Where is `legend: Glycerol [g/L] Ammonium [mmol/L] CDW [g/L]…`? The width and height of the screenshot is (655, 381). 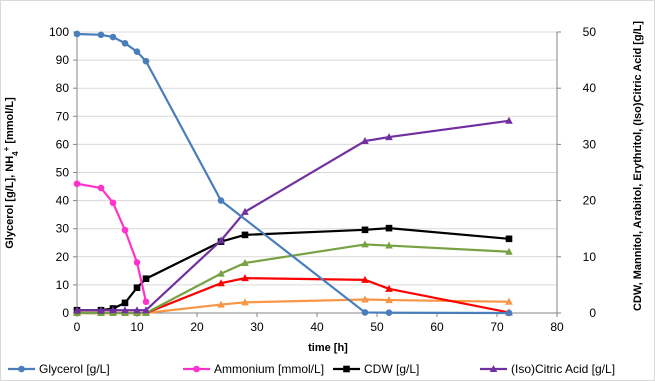
legend: Glycerol [g/L] Ammonium [mmol/L] CDW [g/L]… is located at coordinates (311, 369).